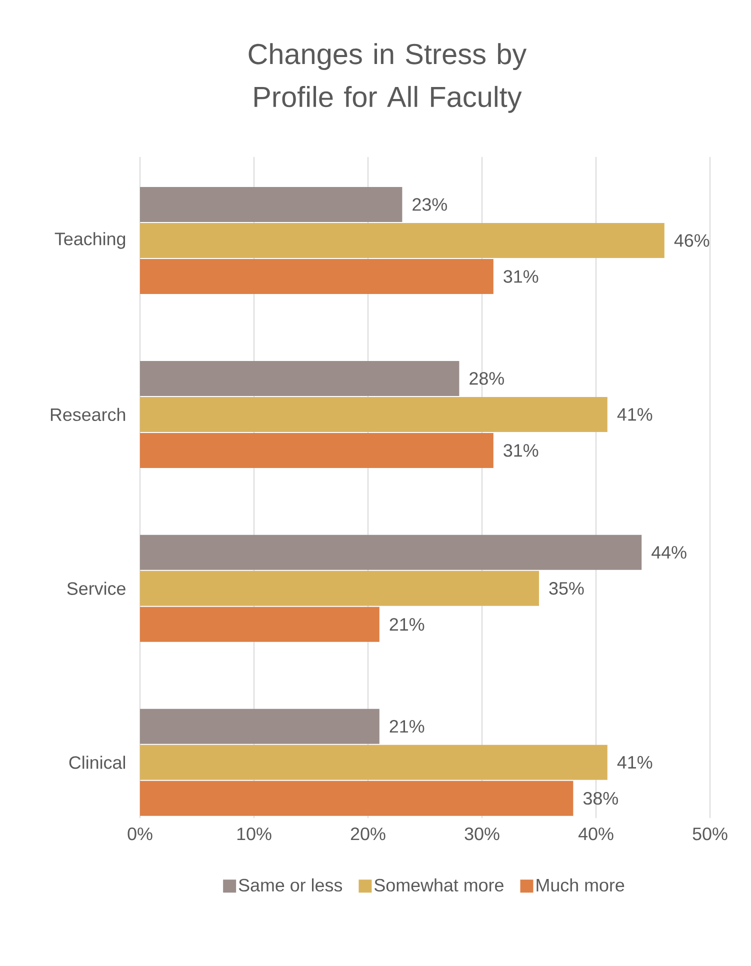 The width and height of the screenshot is (751, 966). I want to click on y-tick-label: Clinical, so click(97, 762).